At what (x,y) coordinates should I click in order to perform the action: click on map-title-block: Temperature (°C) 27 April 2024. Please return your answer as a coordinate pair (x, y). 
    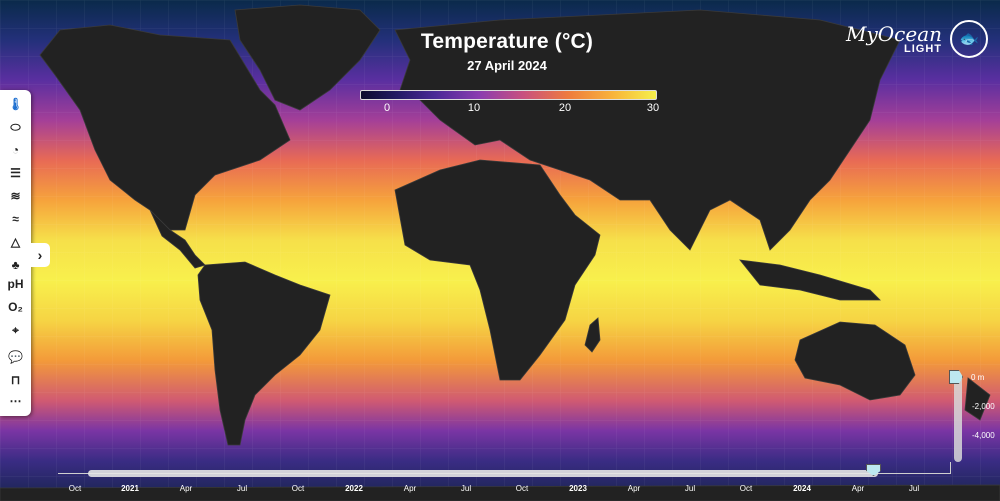
    Looking at the image, I should click on (507, 51).